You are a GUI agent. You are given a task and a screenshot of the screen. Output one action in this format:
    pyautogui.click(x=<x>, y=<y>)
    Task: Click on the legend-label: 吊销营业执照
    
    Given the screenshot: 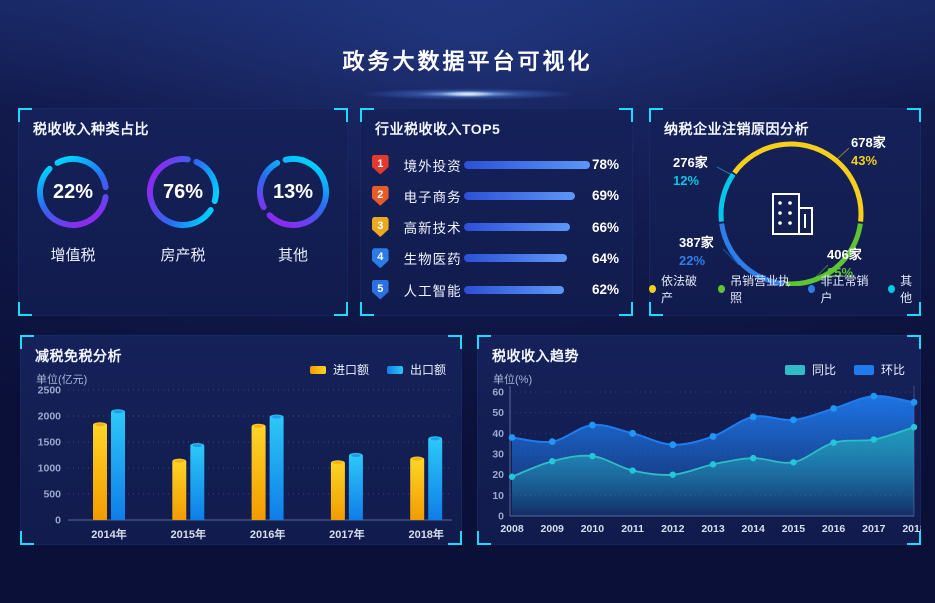 What is the action you would take?
    pyautogui.click(x=760, y=289)
    